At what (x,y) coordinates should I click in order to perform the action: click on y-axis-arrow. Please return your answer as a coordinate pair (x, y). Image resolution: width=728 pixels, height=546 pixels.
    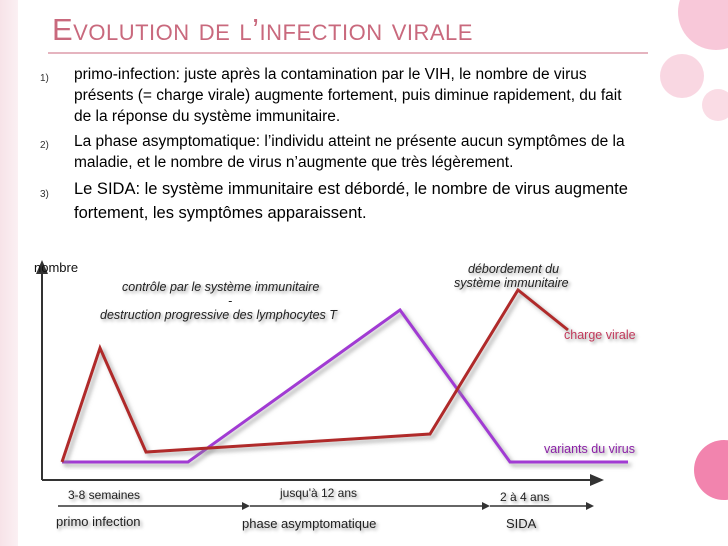
    Looking at the image, I should click on (42, 267).